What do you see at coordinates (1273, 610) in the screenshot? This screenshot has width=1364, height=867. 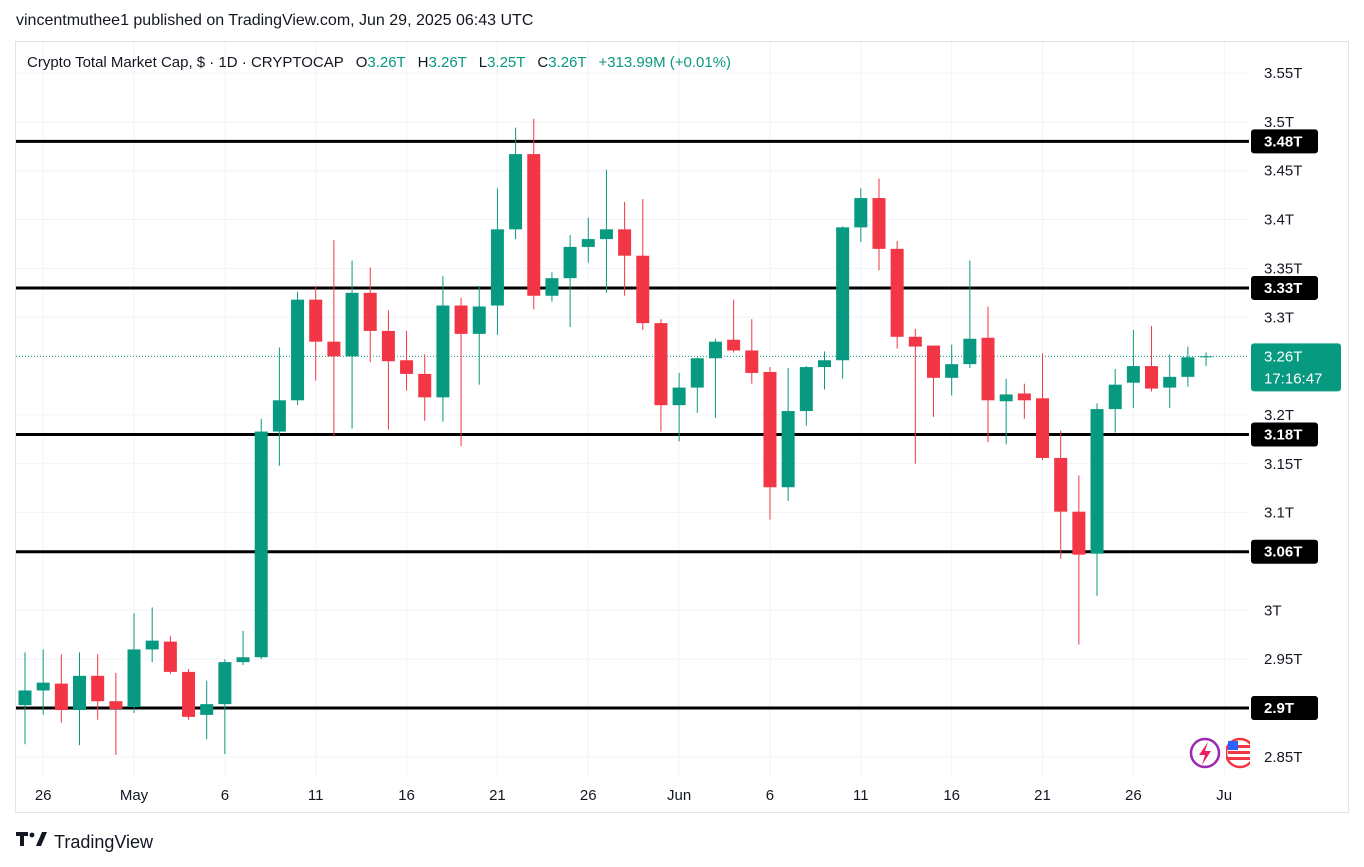 I see `price-tick-label: 3T` at bounding box center [1273, 610].